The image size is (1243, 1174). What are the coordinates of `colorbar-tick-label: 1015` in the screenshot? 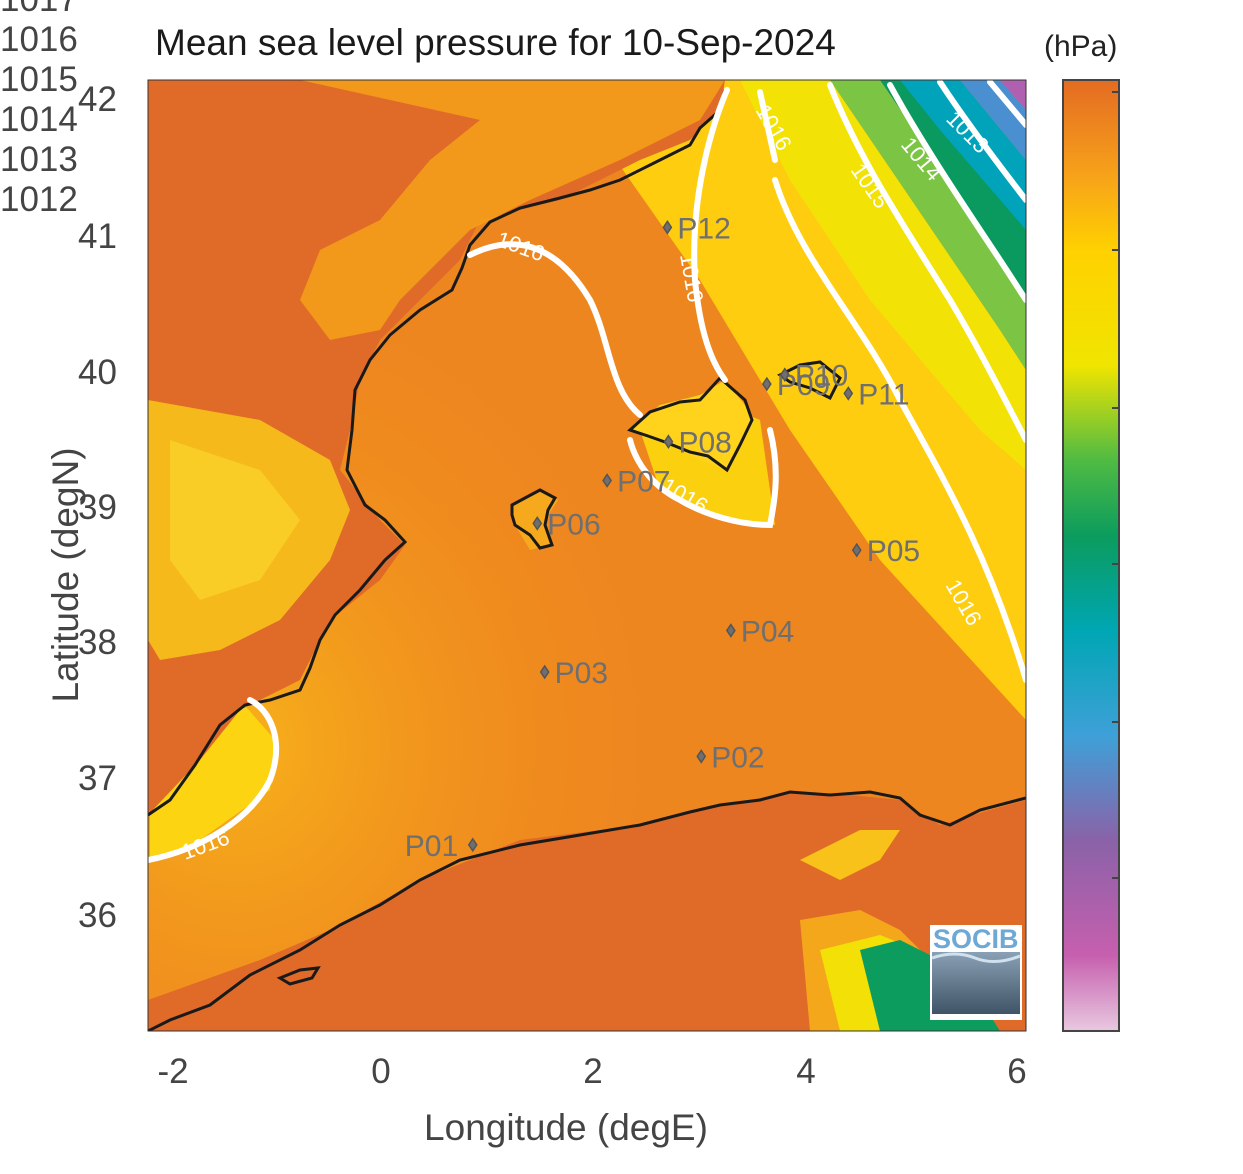 It's located at (39, 79).